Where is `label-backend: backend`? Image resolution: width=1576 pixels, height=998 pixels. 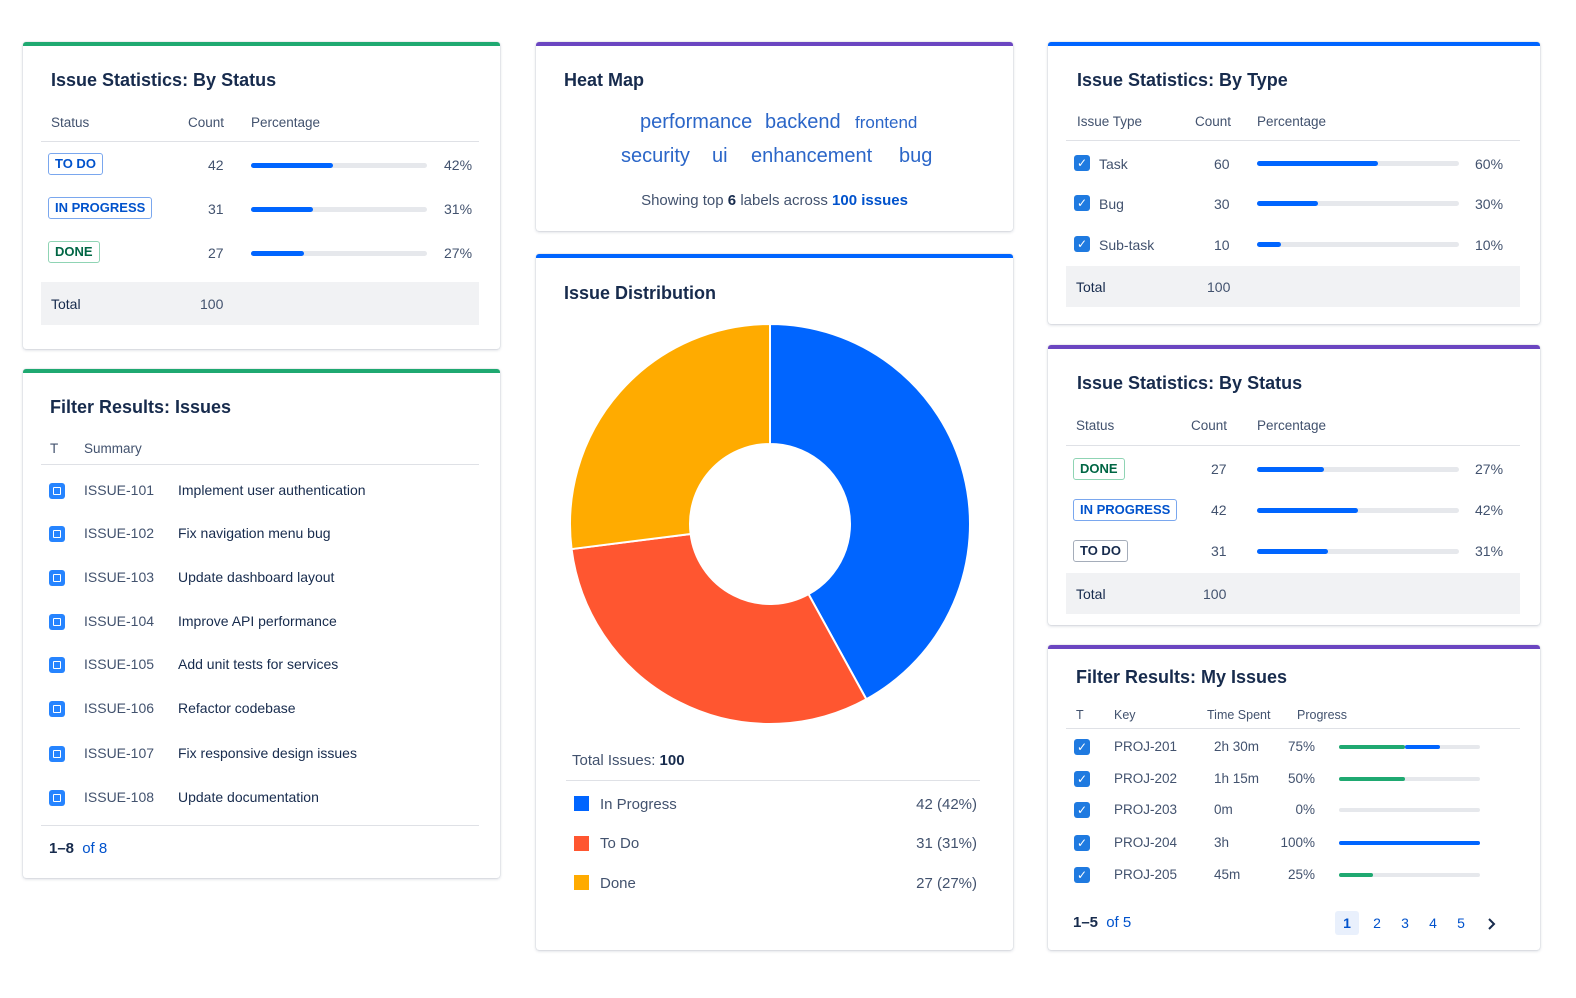
label-backend: backend is located at coordinates (803, 122).